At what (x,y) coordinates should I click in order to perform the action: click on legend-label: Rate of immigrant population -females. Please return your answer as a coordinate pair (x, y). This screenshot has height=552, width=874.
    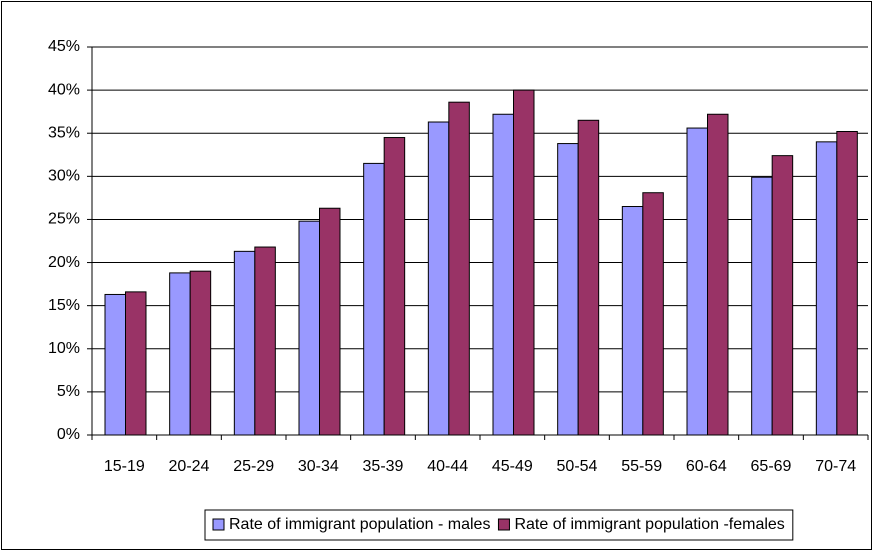
    Looking at the image, I should click on (649, 524).